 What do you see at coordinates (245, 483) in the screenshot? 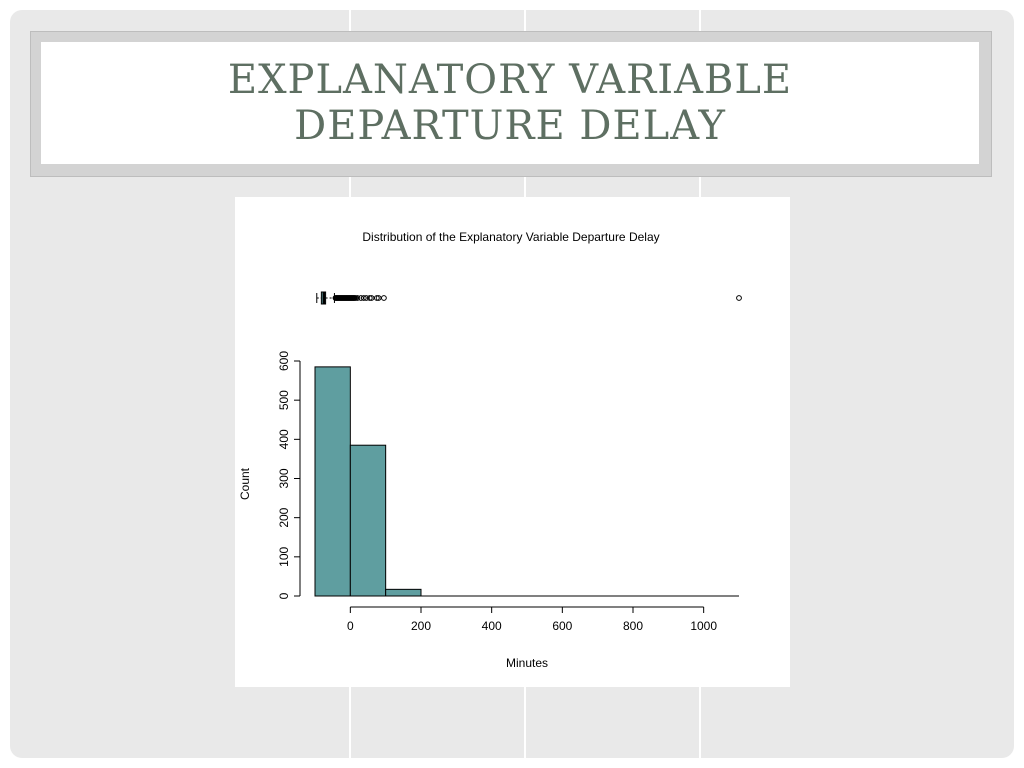
I see `y-axis-label: Count` at bounding box center [245, 483].